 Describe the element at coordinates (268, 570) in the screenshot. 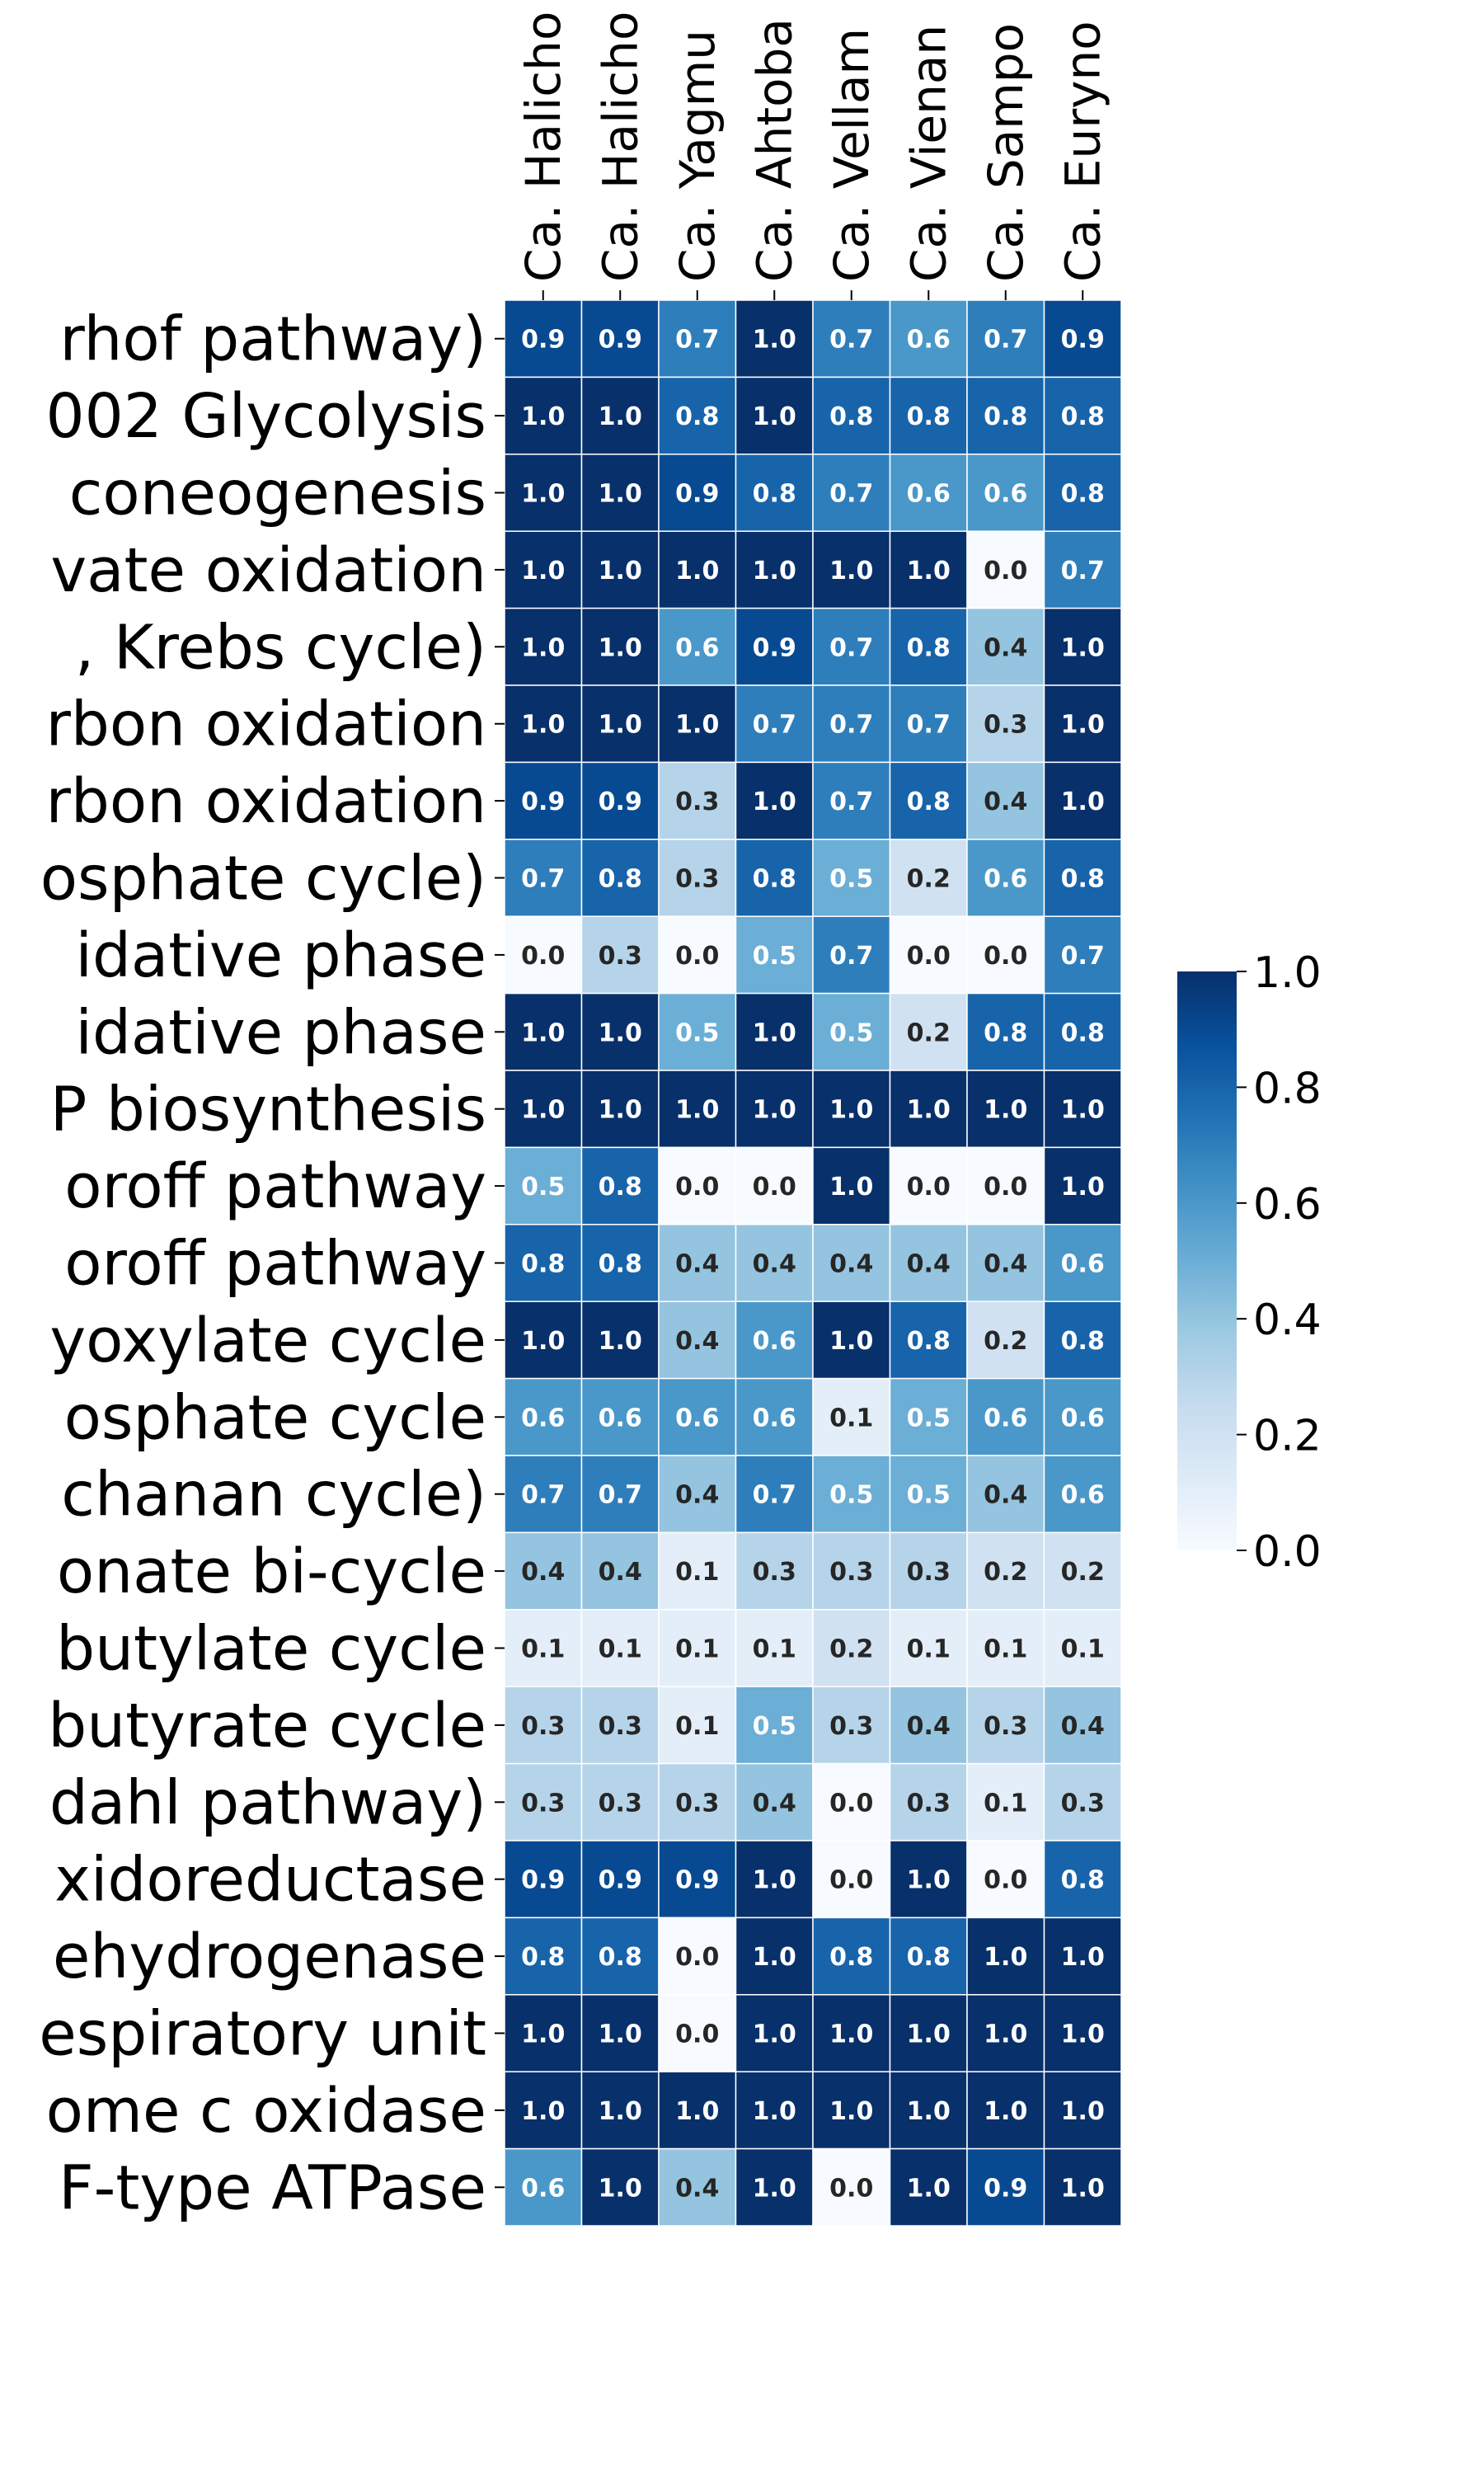

I see `y-tick-label: vate oxidation` at that location.